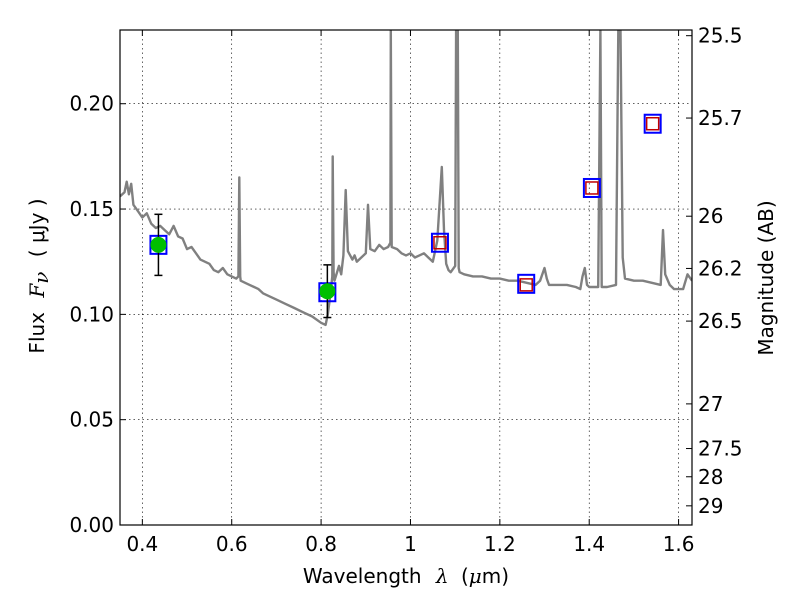 The width and height of the screenshot is (800, 600). What do you see at coordinates (720, 321) in the screenshot?
I see `magnitude-tick-label: 26.5` at bounding box center [720, 321].